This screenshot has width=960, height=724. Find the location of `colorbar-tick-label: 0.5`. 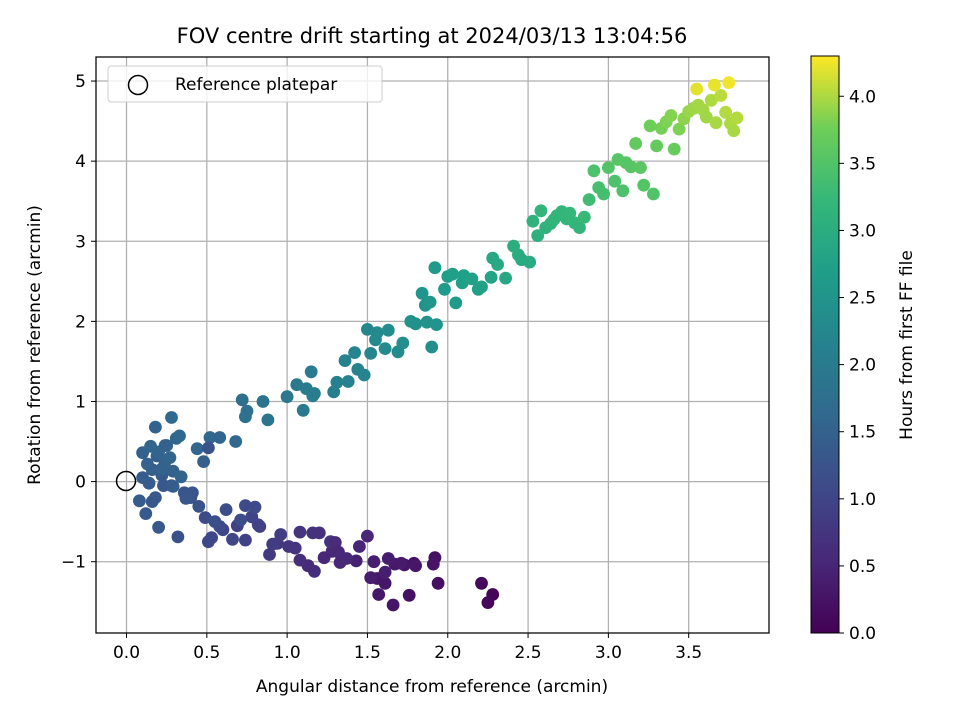

colorbar-tick-label: 0.5 is located at coordinates (862, 567).